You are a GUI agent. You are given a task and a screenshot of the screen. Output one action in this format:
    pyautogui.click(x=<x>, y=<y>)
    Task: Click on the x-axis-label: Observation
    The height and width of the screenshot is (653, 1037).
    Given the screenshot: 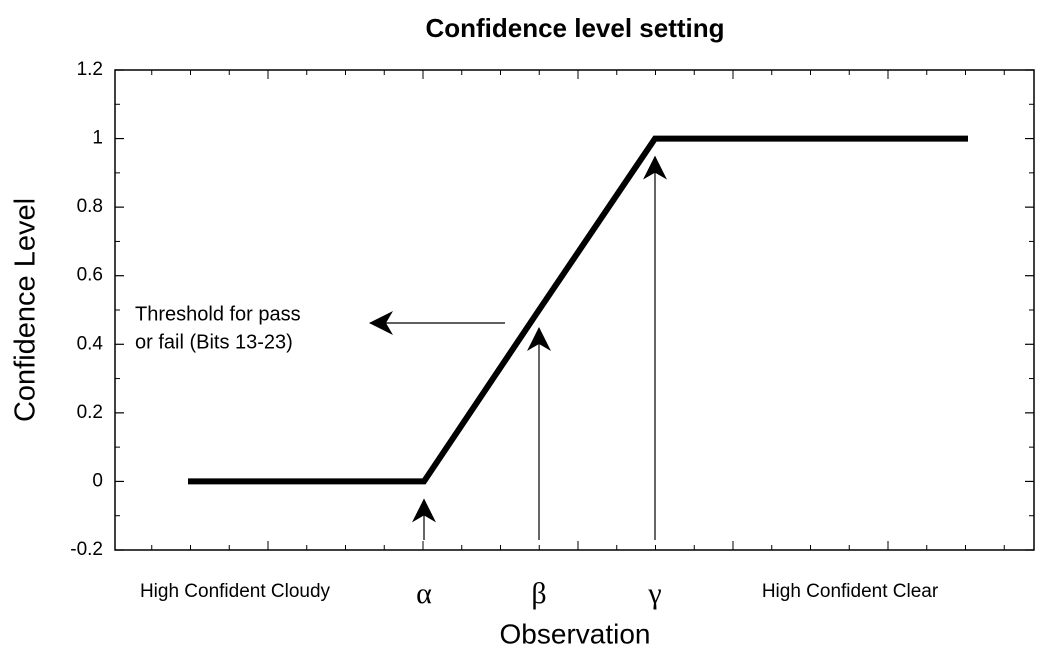 What is the action you would take?
    pyautogui.click(x=575, y=633)
    